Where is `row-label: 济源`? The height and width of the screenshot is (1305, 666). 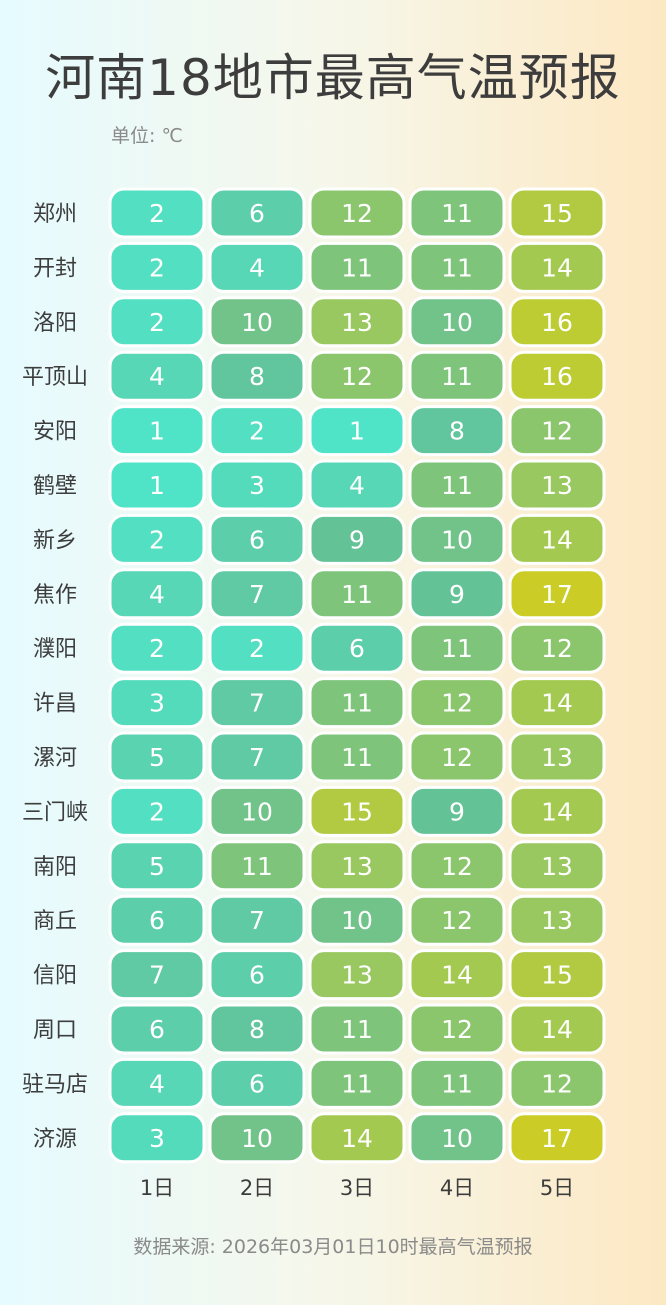 row-label: 济源 is located at coordinates (55, 1139).